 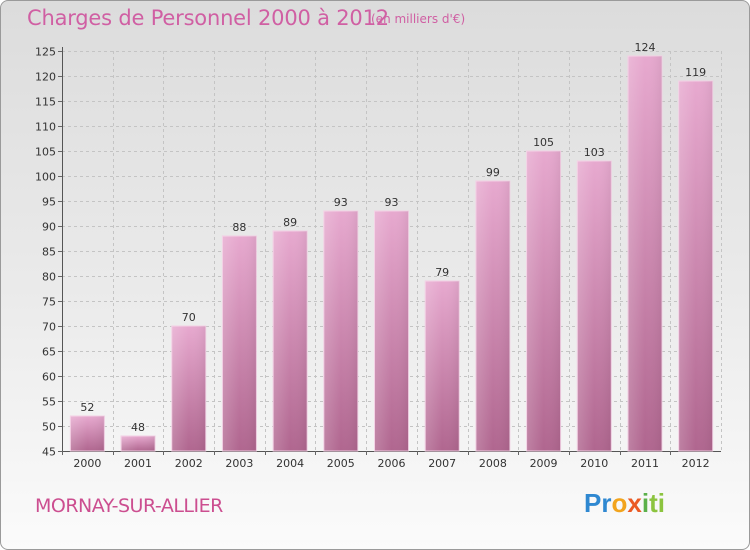 I want to click on y-tick-label: 55, so click(x=49, y=402).